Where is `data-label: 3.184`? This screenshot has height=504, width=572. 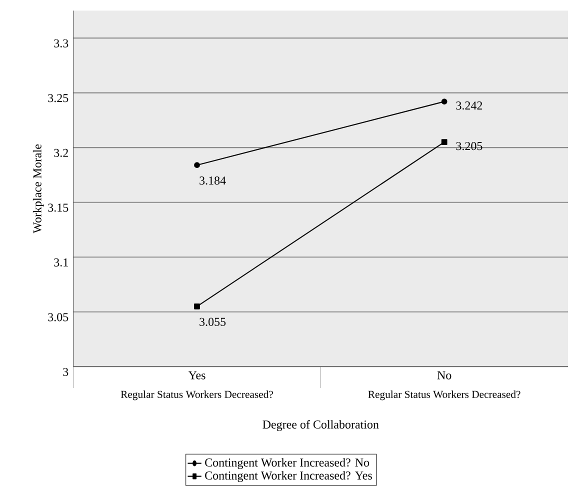
data-label: 3.184 is located at coordinates (213, 180).